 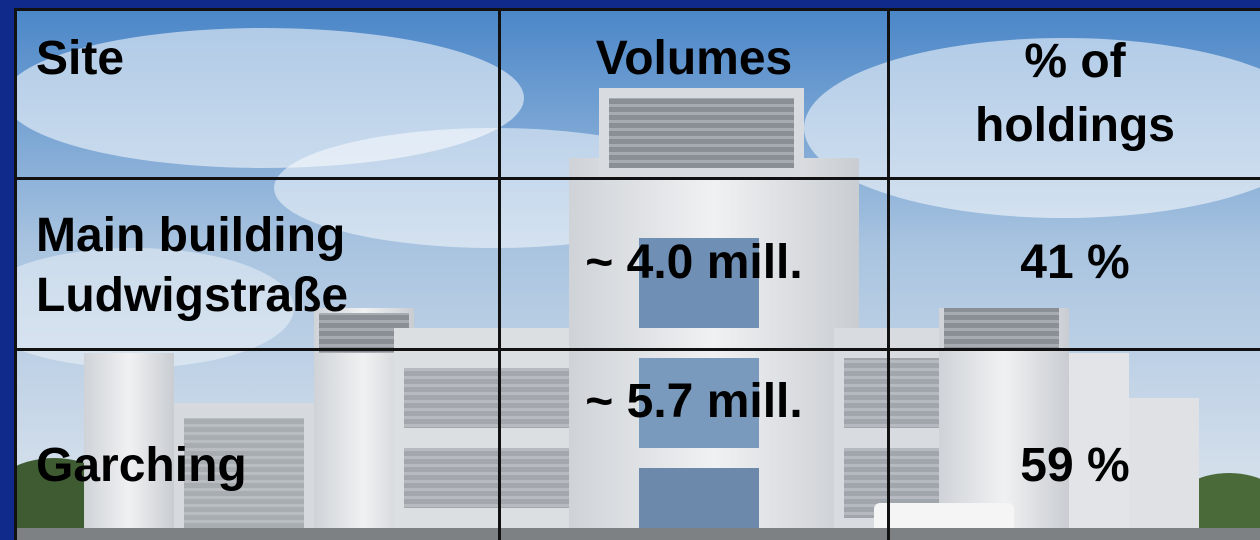 What do you see at coordinates (80, 58) in the screenshot?
I see `header-site-label: Site` at bounding box center [80, 58].